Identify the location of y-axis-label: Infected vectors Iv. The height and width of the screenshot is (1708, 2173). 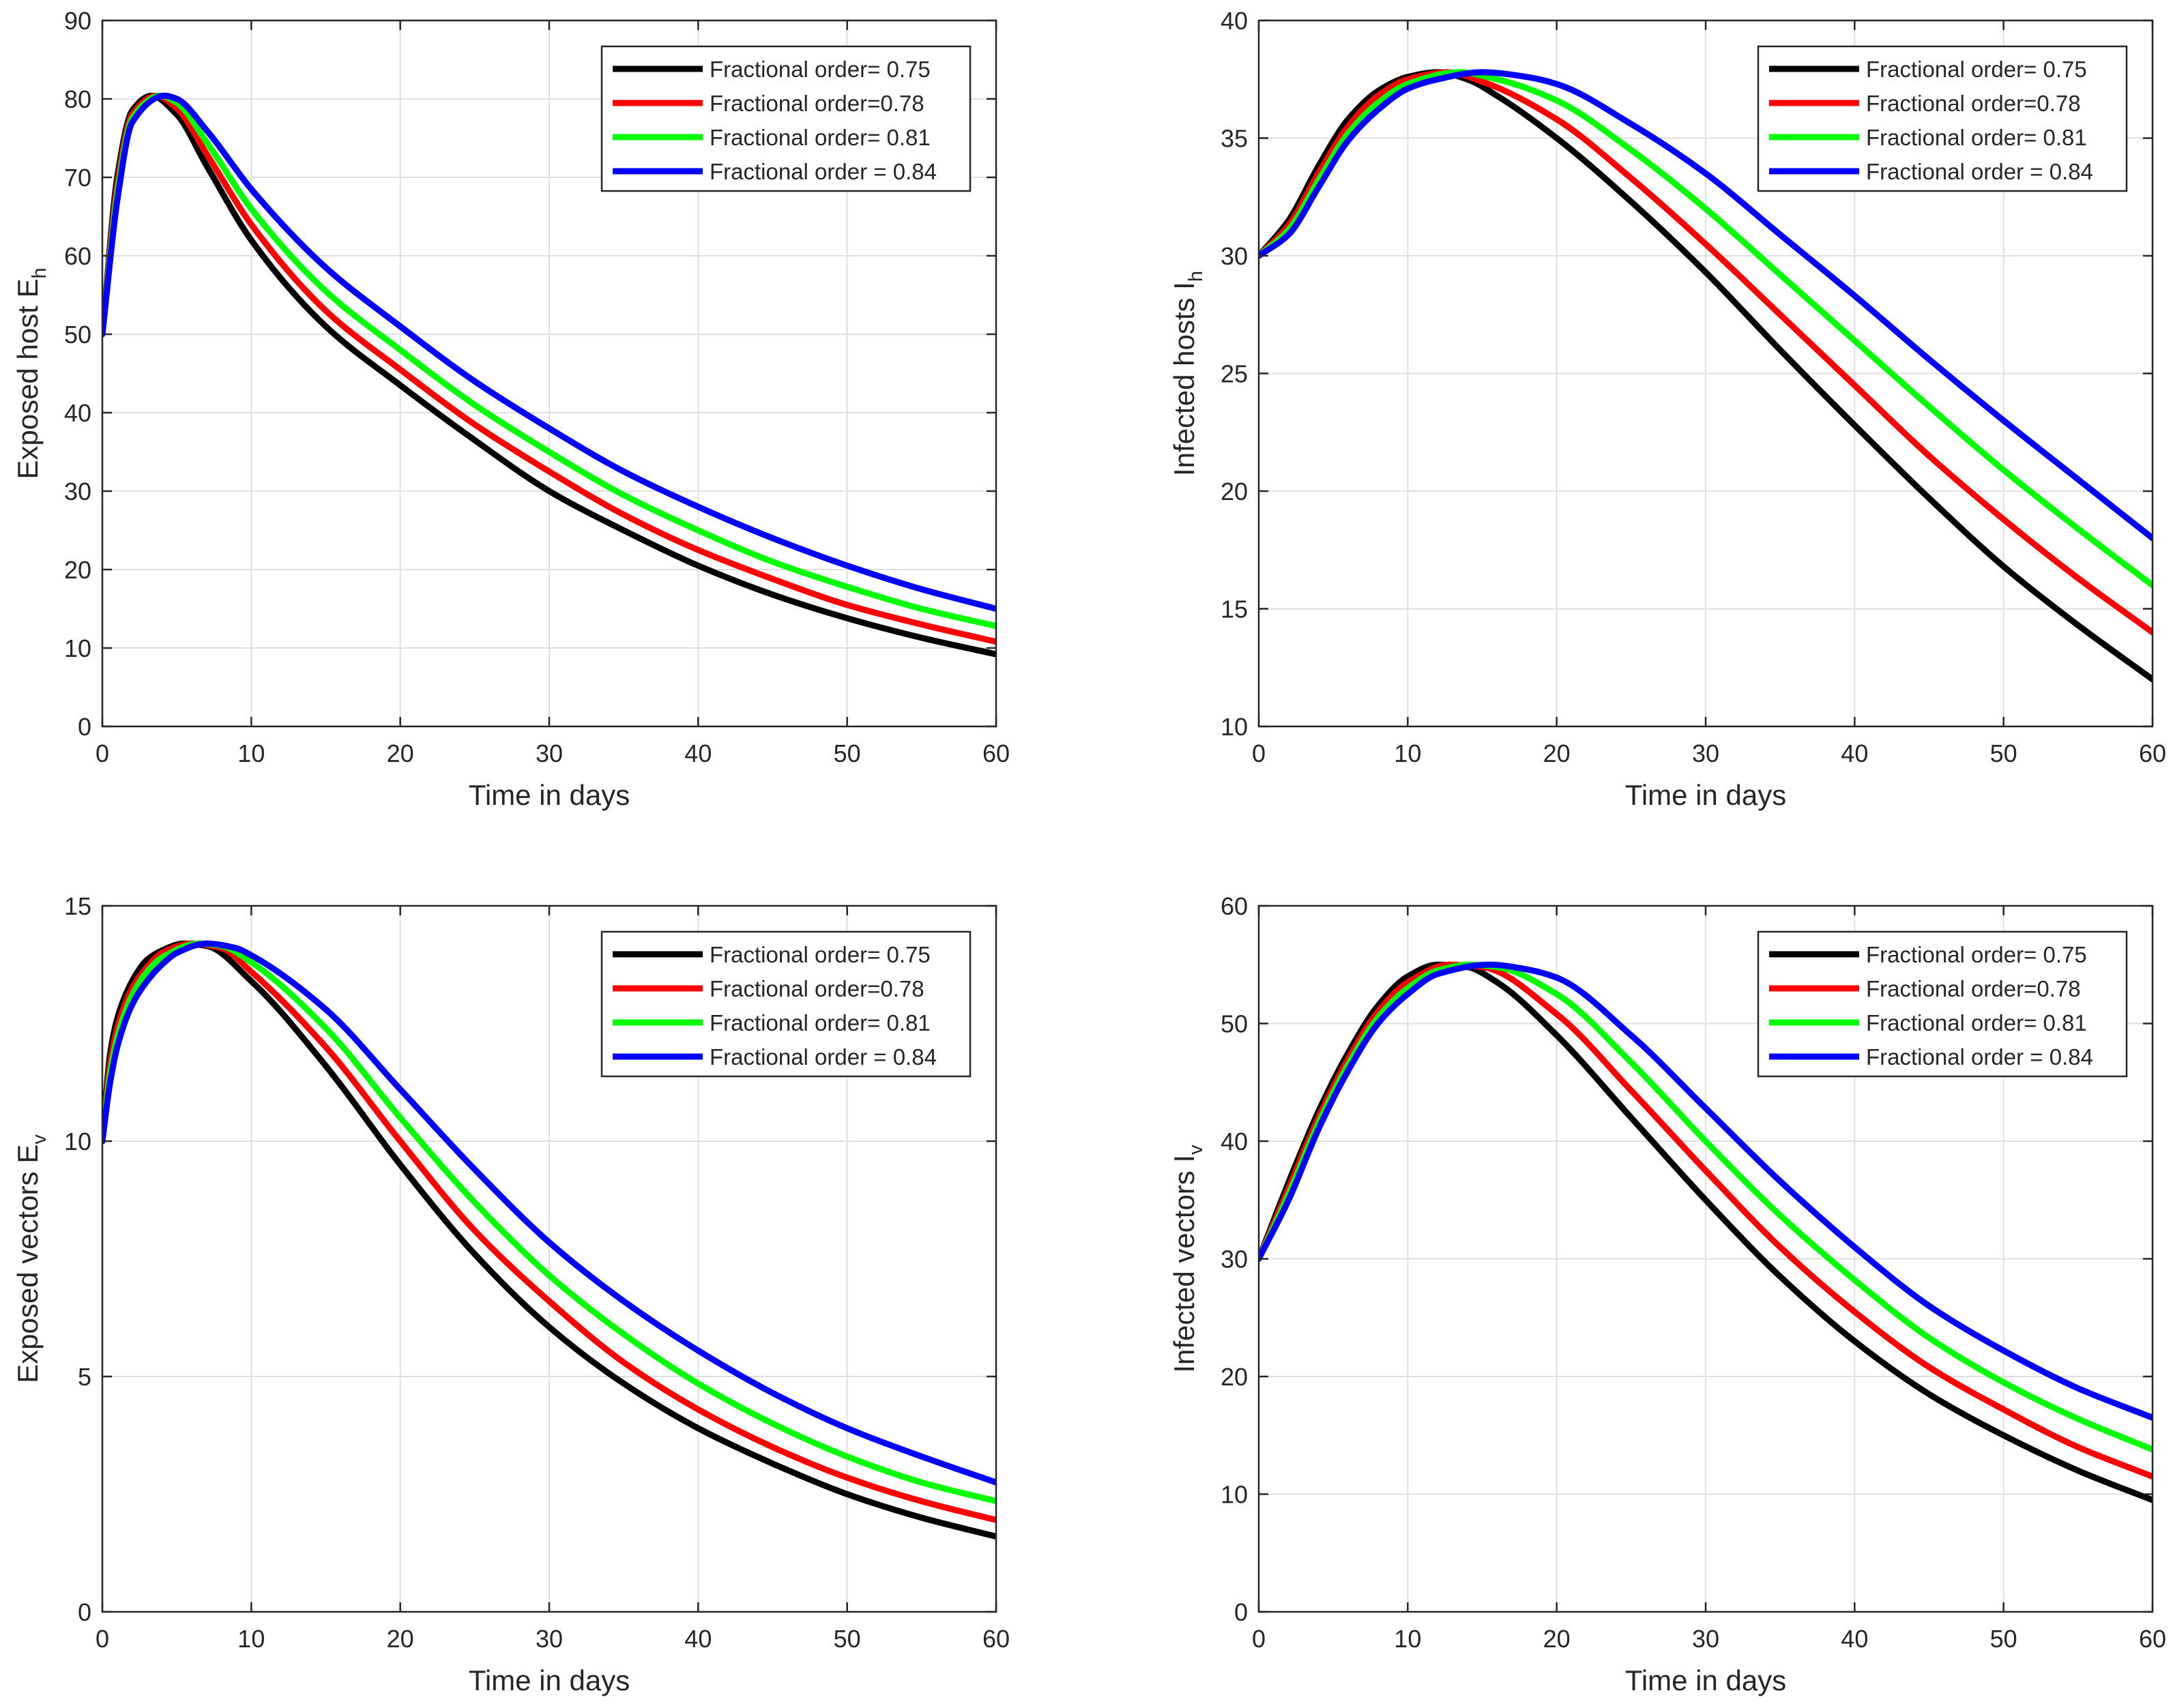
(1188, 1259).